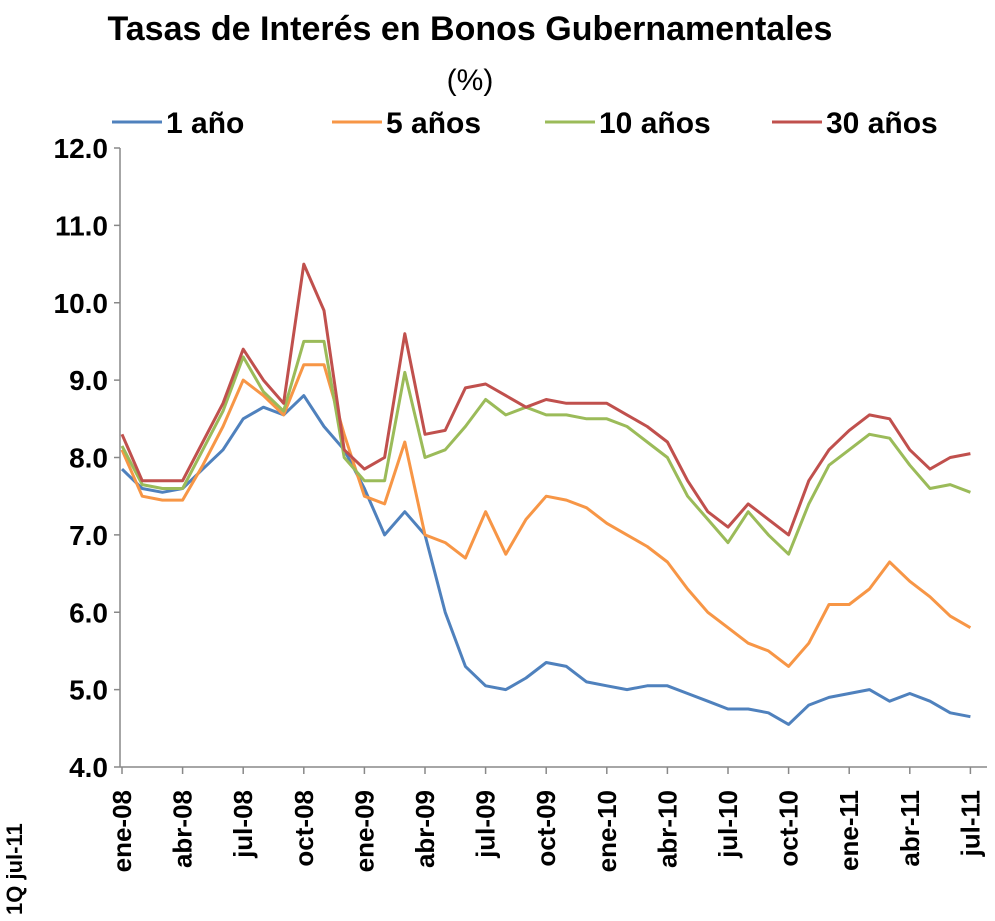 Image resolution: width=995 pixels, height=921 pixels. I want to click on x-tick-label: abr-11, so click(910, 828).